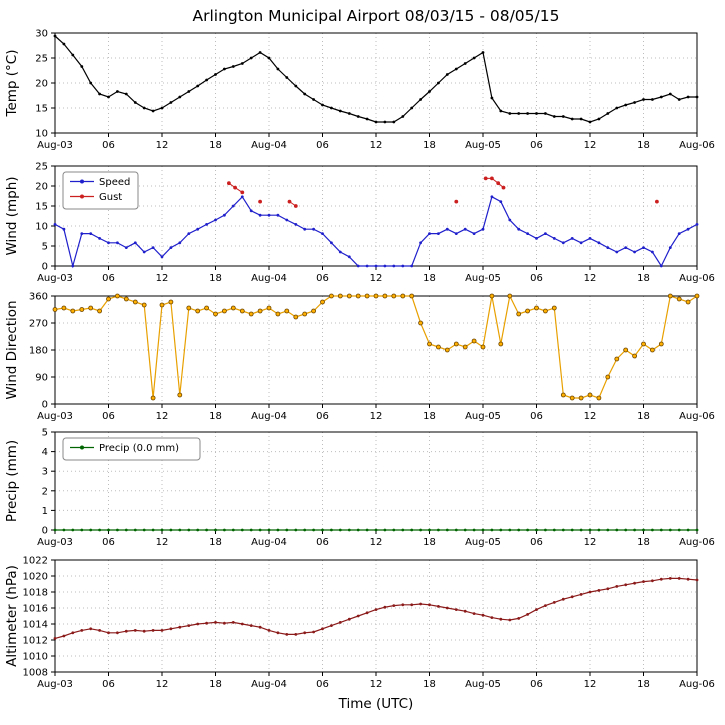  What do you see at coordinates (12, 616) in the screenshot?
I see `ylabel-altimeter: Altimeter (hPa)` at bounding box center [12, 616].